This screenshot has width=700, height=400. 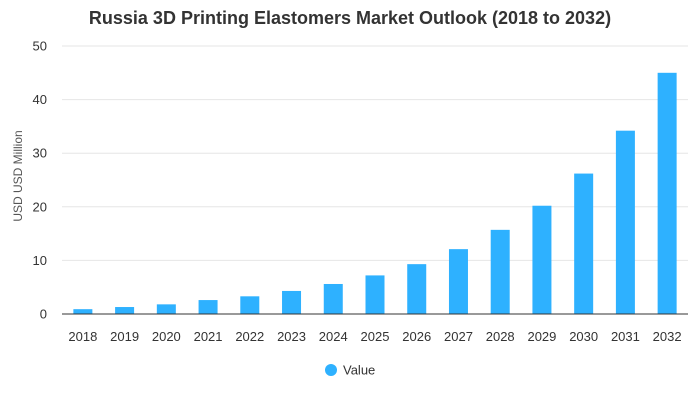 I want to click on bar-2026, so click(x=417, y=289).